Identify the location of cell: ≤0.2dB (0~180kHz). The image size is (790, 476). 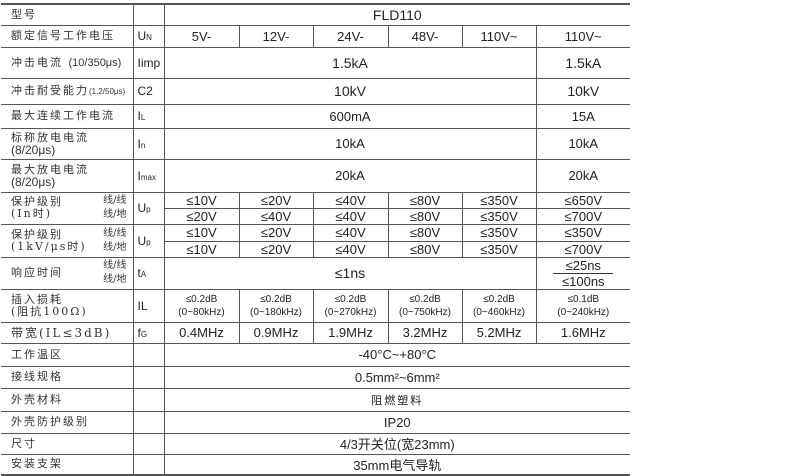
(276, 305).